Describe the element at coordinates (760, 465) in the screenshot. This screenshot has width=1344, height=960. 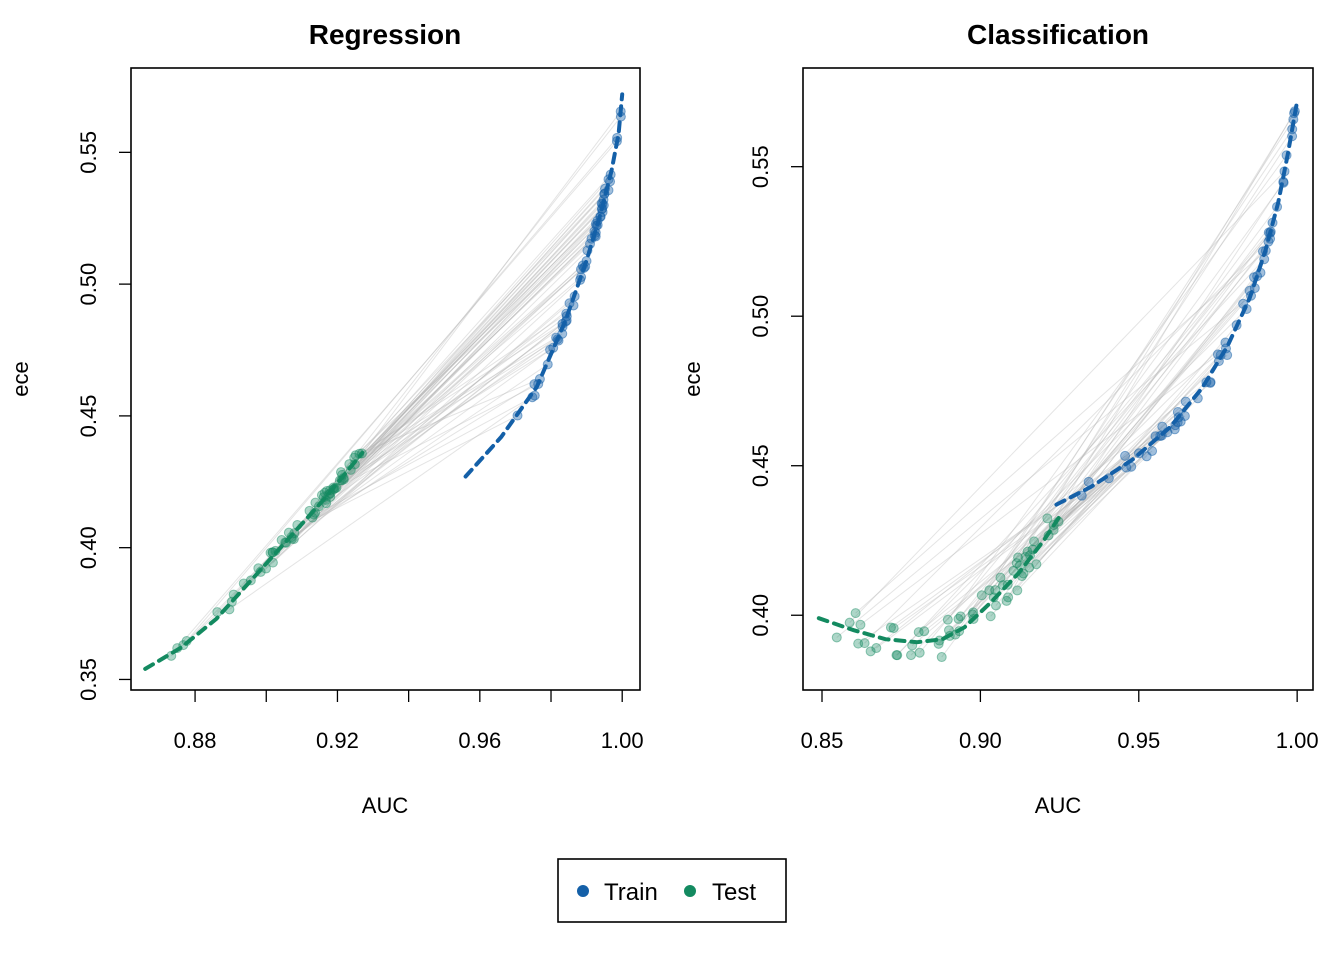
I see `y-tick-label: 0.45` at that location.